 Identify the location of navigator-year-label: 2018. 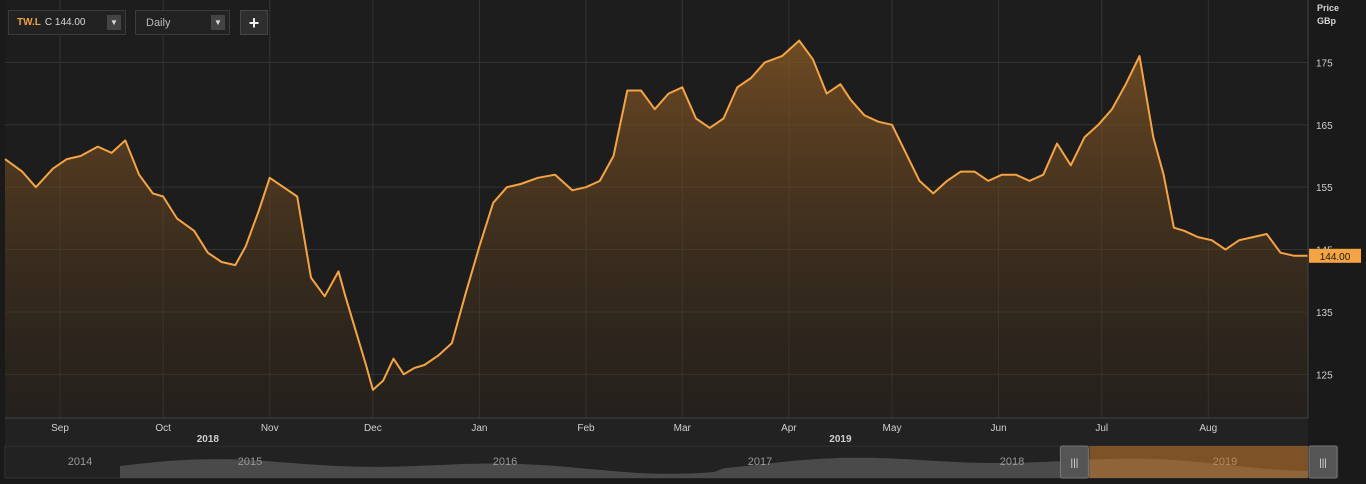
(1012, 462).